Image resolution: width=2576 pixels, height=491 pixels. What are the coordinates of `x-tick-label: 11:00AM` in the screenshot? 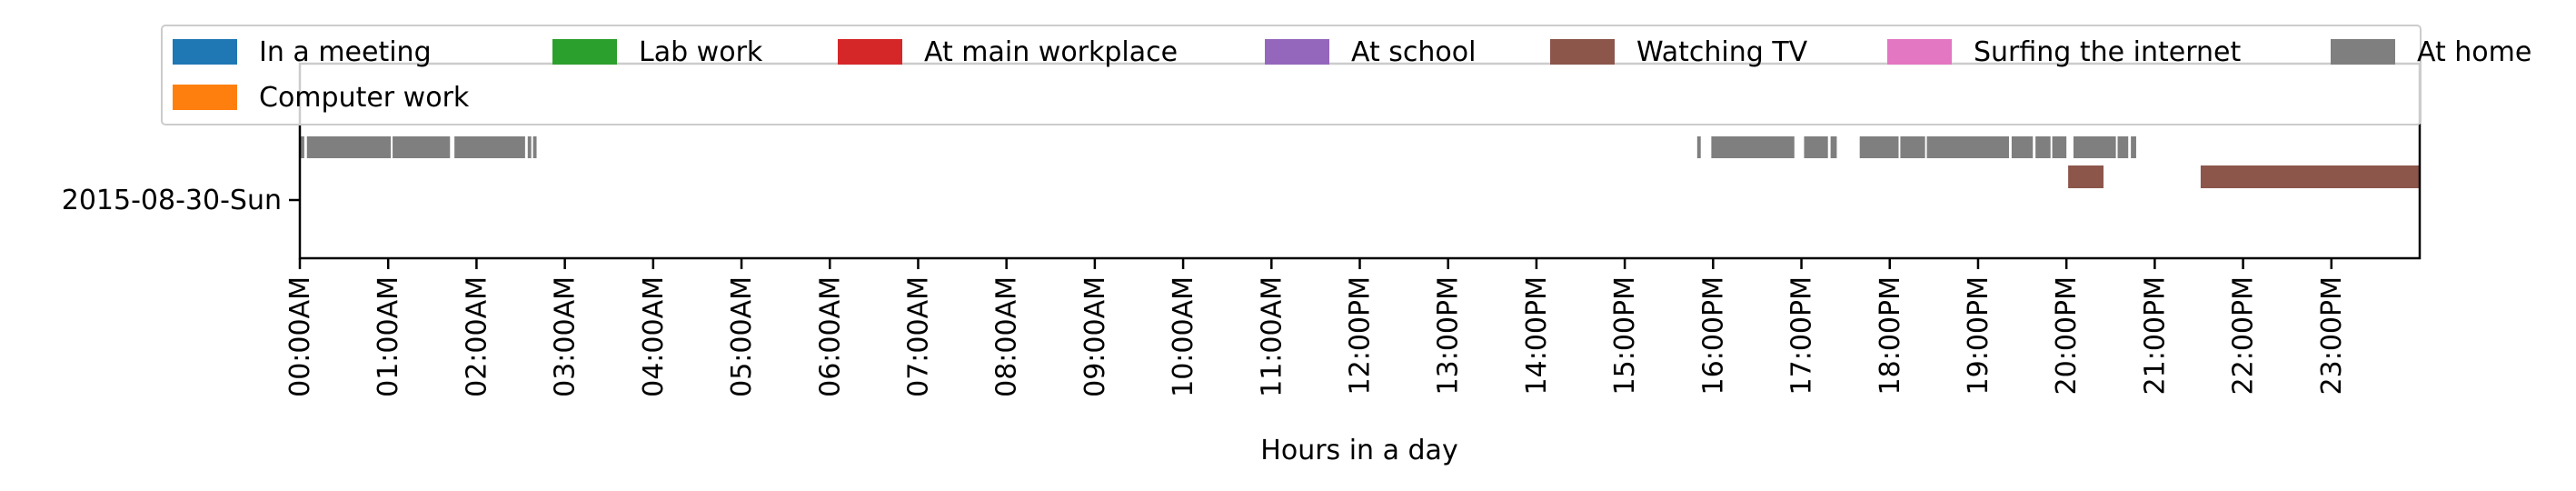 It's located at (1272, 336).